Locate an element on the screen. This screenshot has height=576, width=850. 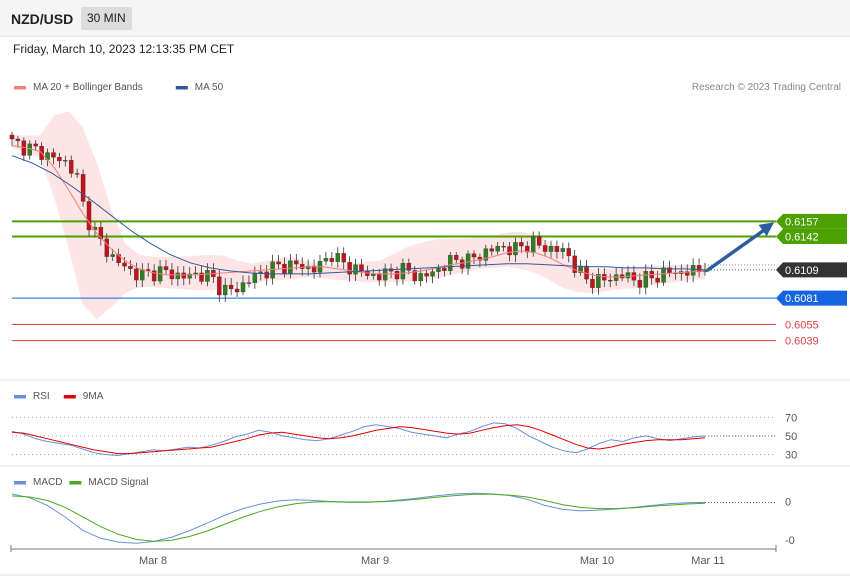
x-tick-label: Mar 11 is located at coordinates (707, 561).